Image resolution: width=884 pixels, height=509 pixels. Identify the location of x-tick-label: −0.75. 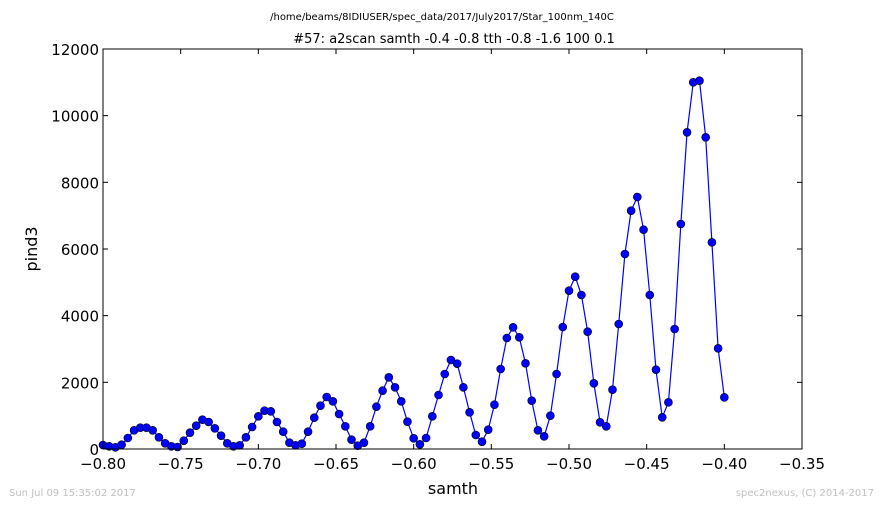
(181, 464).